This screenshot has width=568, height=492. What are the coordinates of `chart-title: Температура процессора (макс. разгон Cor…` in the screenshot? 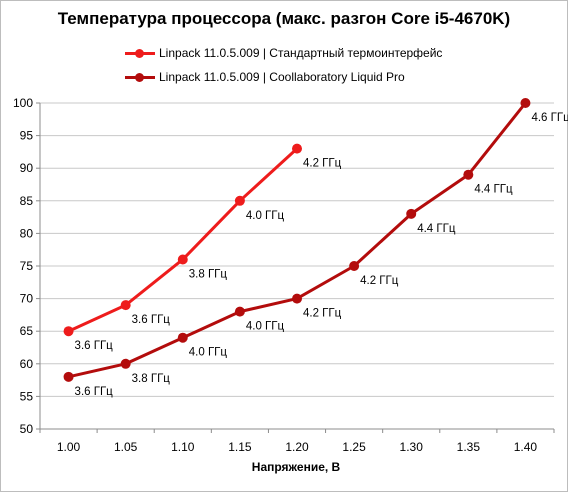 It's located at (284, 18).